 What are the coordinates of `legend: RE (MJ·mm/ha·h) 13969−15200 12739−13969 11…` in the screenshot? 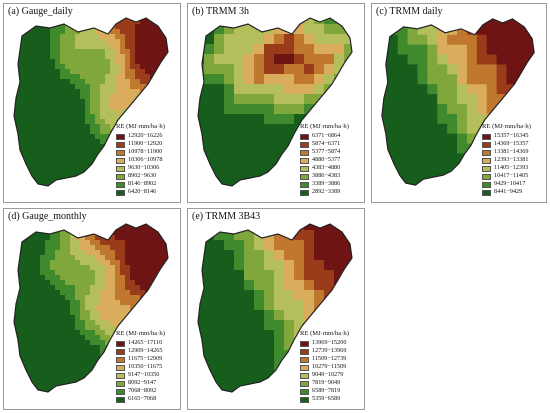 It's located at (324, 367).